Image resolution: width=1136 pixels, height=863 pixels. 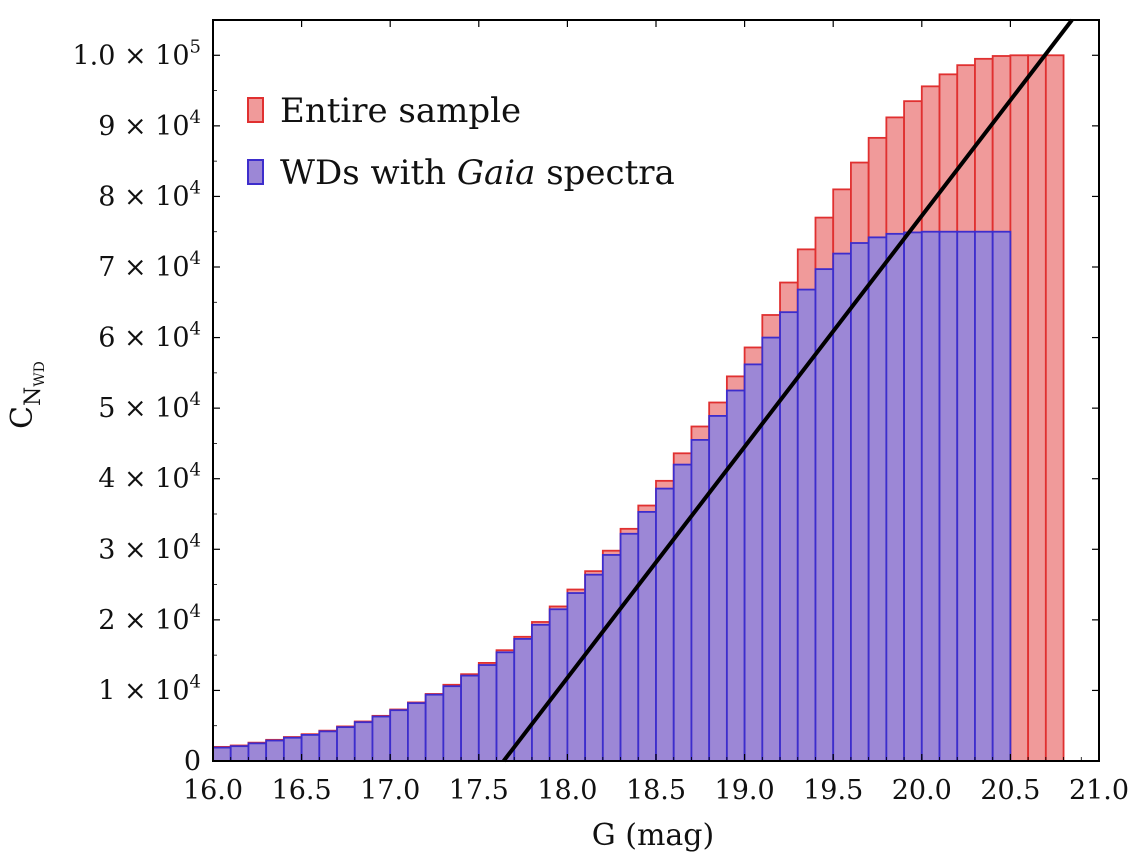 I want to click on y-tick-label: 6 × 10⁴, so click(x=149, y=336).